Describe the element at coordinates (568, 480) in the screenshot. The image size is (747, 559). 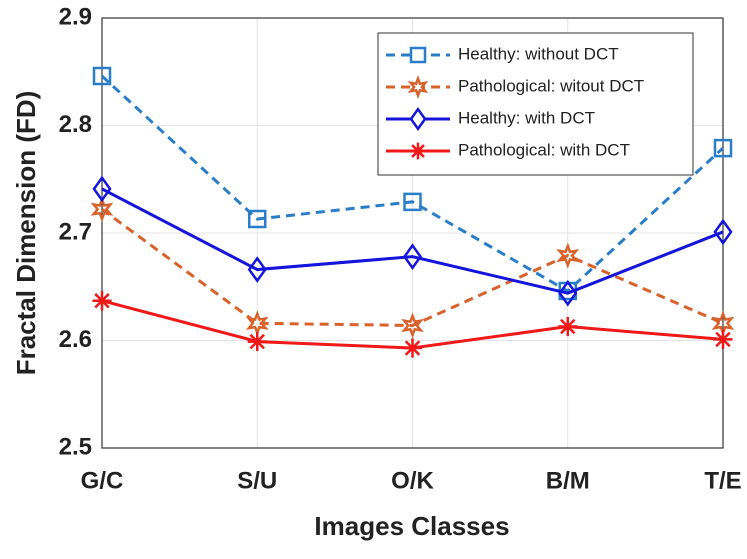
I see `x-tick-label: B/M` at that location.